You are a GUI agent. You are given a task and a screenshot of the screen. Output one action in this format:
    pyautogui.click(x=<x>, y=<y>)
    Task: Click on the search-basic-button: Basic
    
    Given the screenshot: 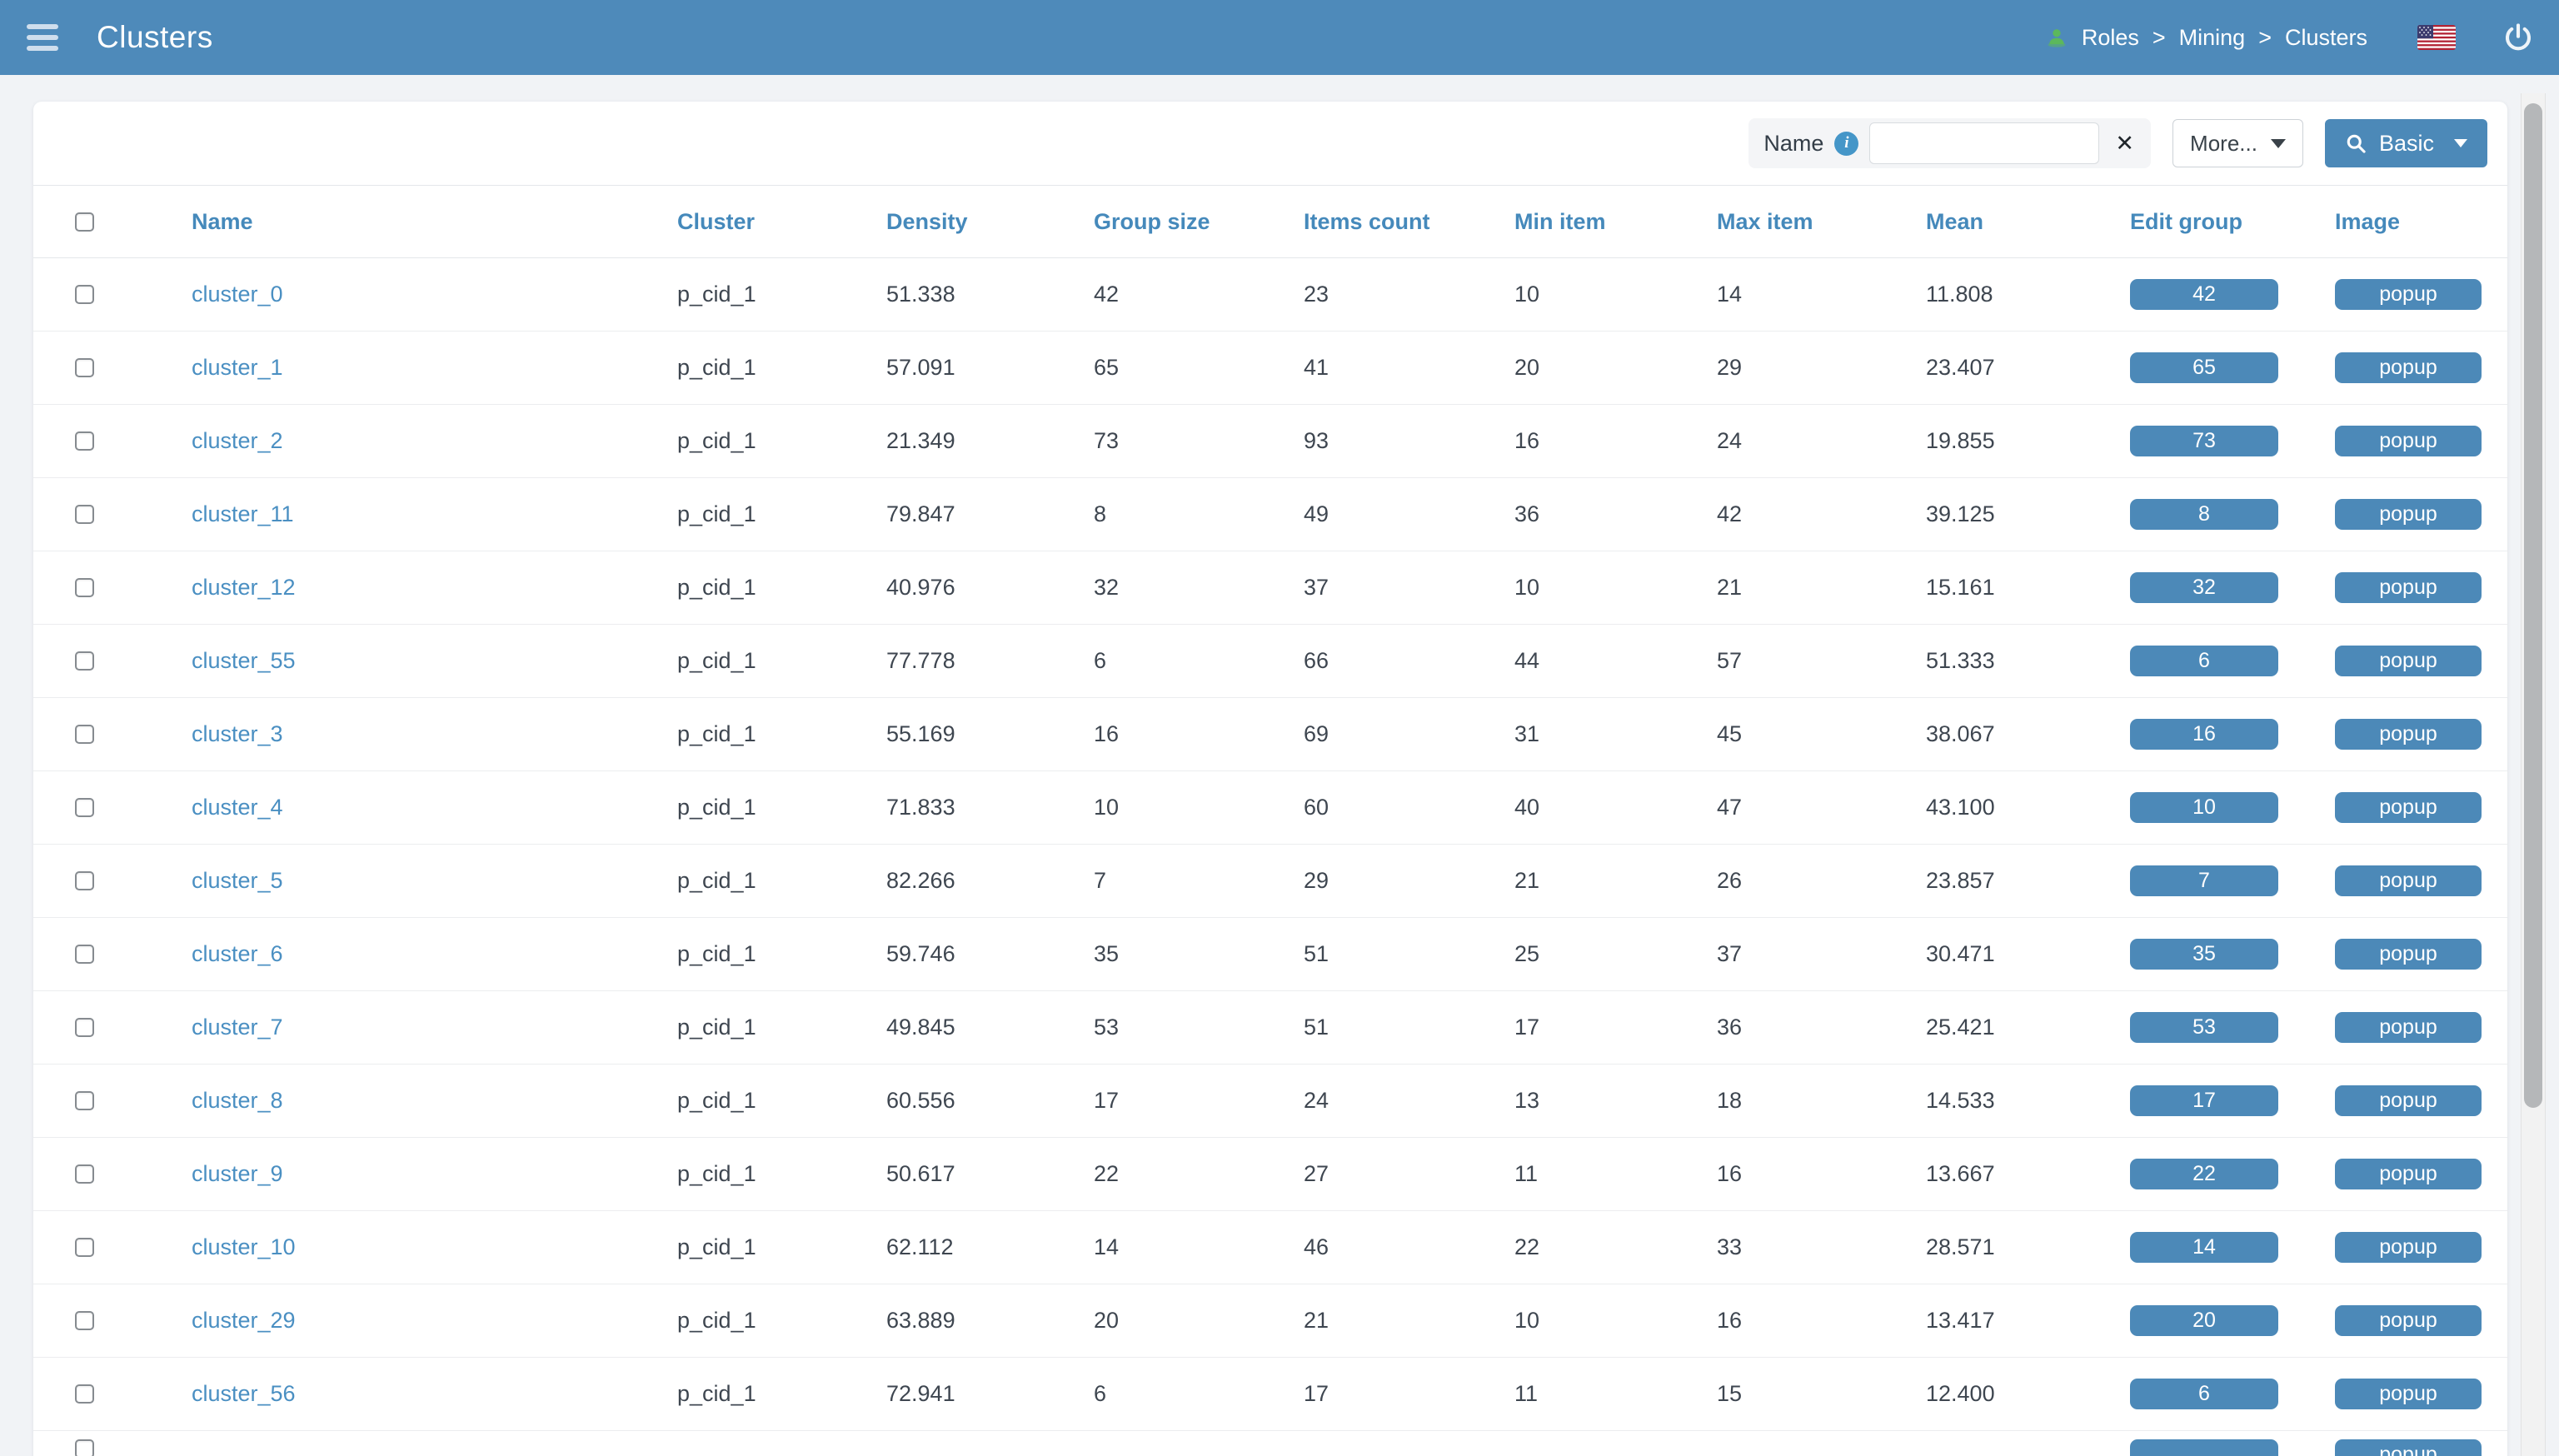 What is the action you would take?
    pyautogui.click(x=2405, y=143)
    